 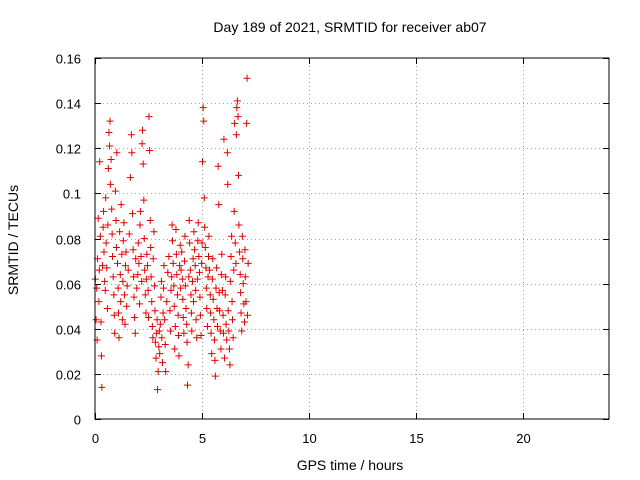 What do you see at coordinates (95, 438) in the screenshot?
I see `x-tick-label: 0` at bounding box center [95, 438].